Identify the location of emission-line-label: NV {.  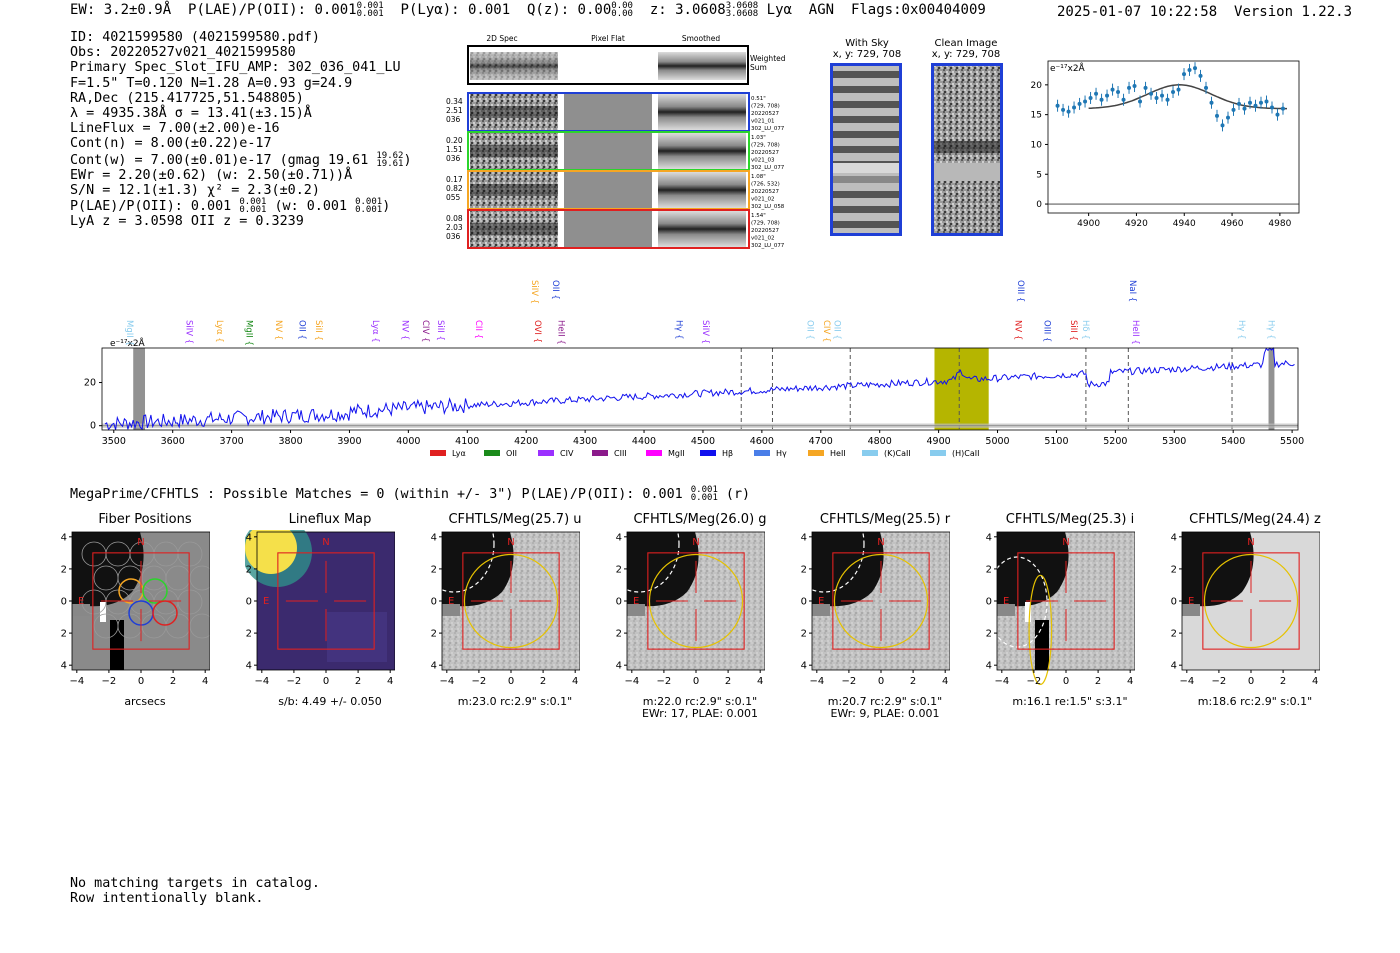
(405, 330).